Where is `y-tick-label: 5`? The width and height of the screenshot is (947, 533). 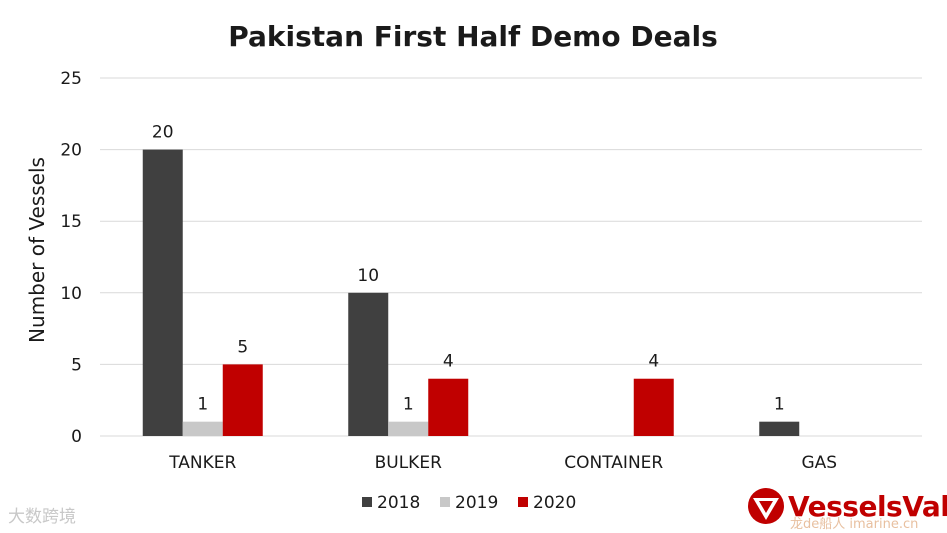
y-tick-label: 5 is located at coordinates (76, 365).